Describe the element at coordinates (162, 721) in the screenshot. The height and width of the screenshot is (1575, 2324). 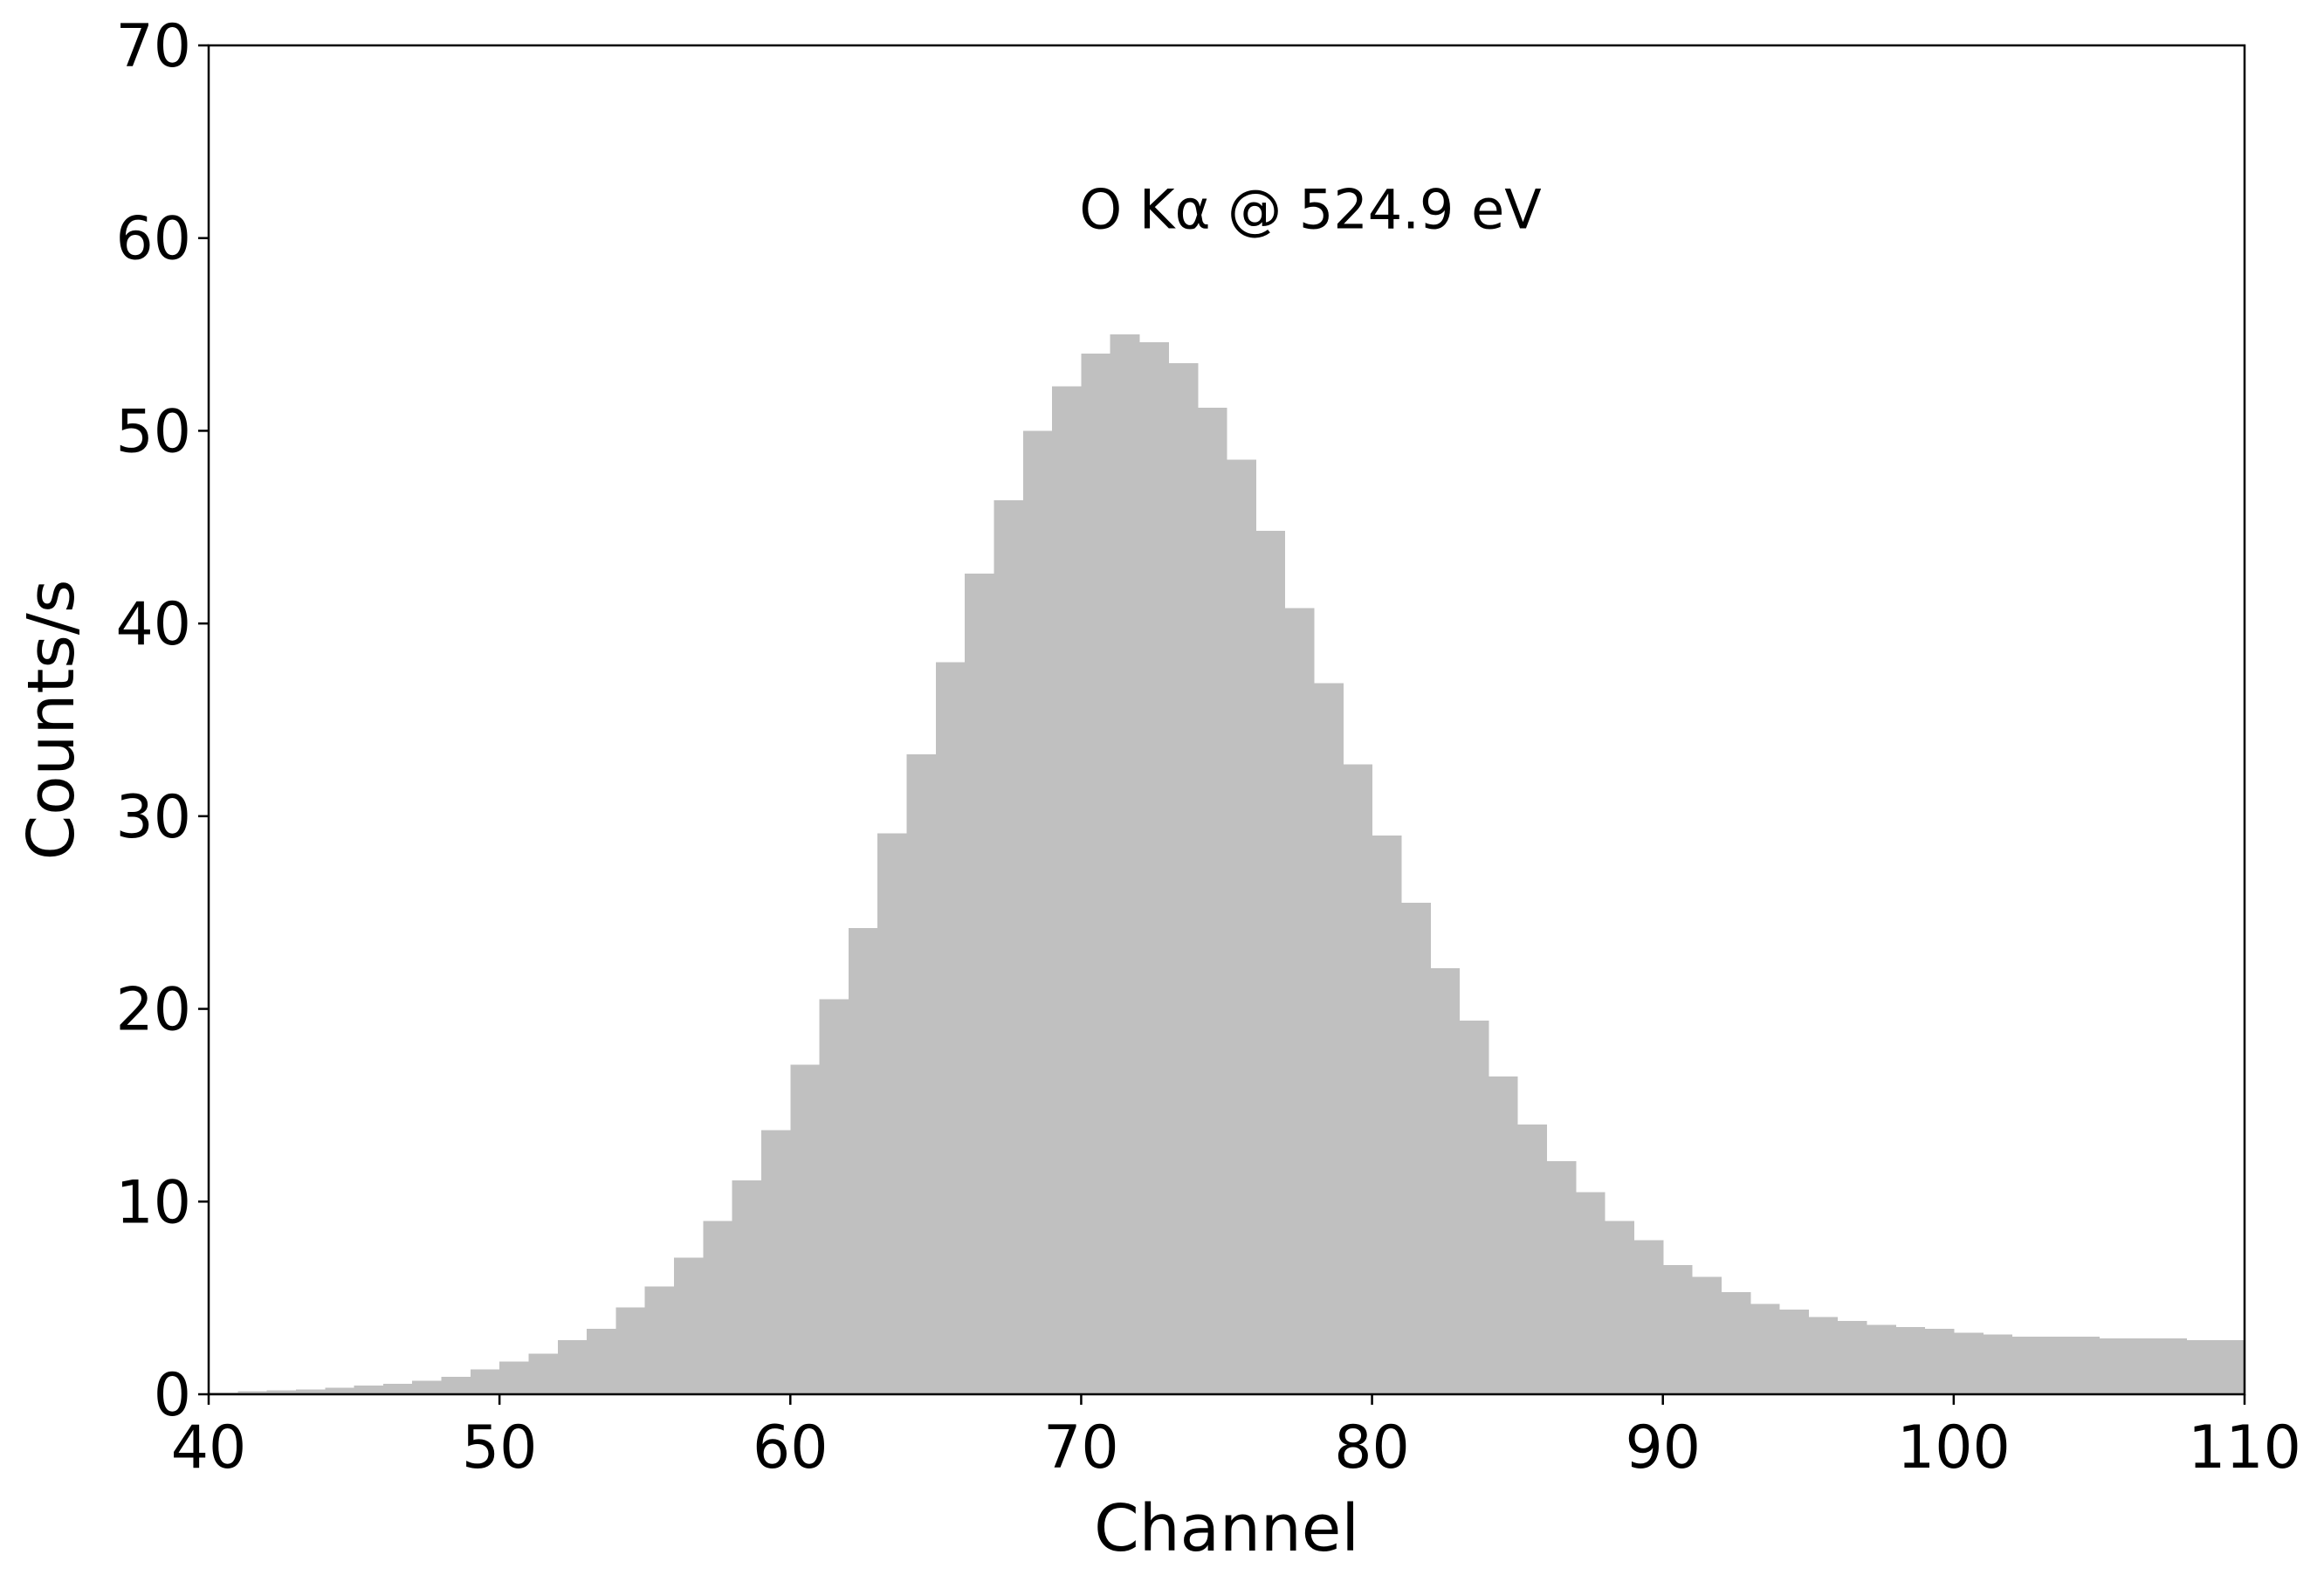
I see `y-axis-ticks: 0 10 20 30 40 50 60 70` at that location.